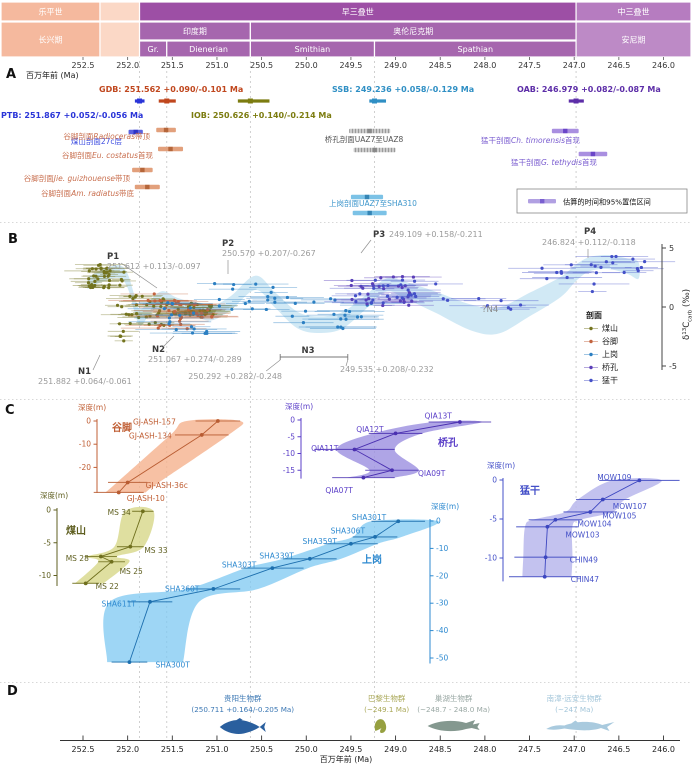 The image size is (692, 766). I want to click on c-section-title-gujiao: 谷脚, so click(122, 427).